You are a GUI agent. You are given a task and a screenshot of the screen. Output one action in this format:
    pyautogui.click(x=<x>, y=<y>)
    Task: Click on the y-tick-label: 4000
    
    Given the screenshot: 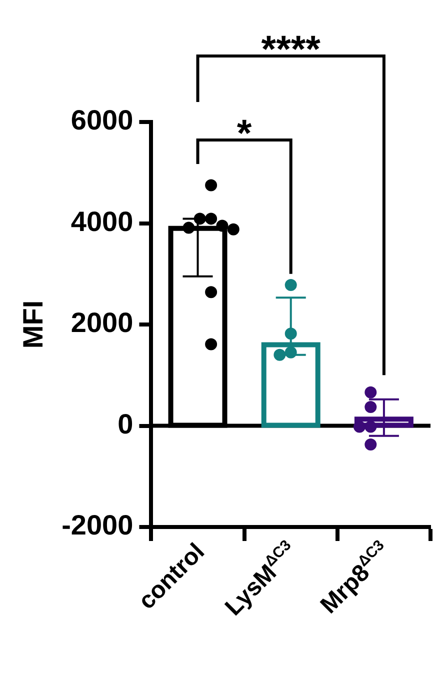 What is the action you would take?
    pyautogui.click(x=102, y=221)
    